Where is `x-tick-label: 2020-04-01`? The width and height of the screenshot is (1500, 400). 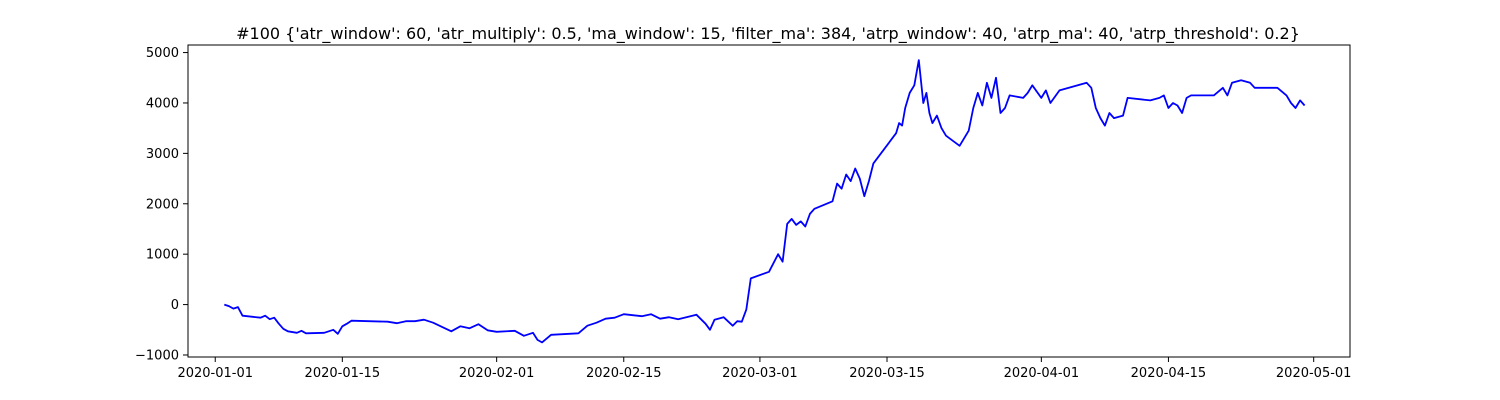
x-tick-label: 2020-04-01 is located at coordinates (1042, 373).